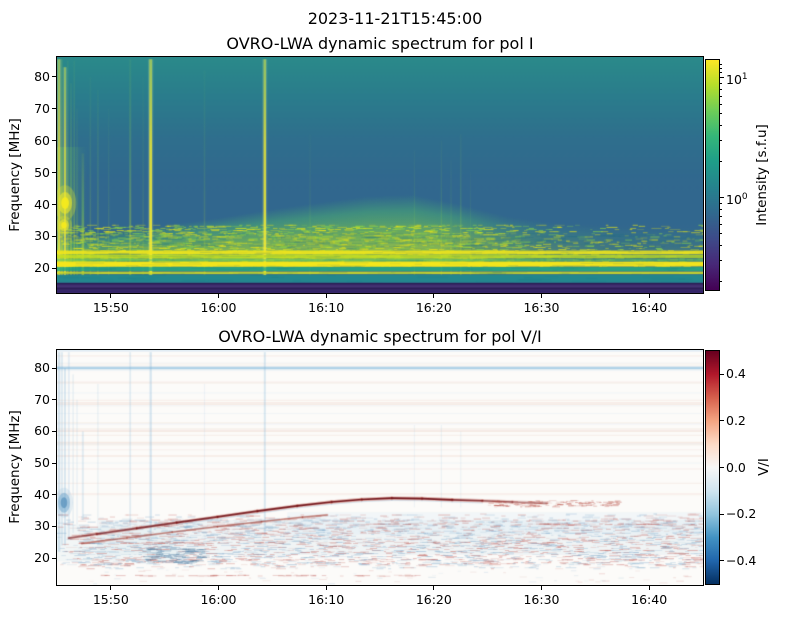 The width and height of the screenshot is (790, 617). What do you see at coordinates (737, 79) in the screenshot?
I see `colorbar-tick-label: 10¹` at bounding box center [737, 79].